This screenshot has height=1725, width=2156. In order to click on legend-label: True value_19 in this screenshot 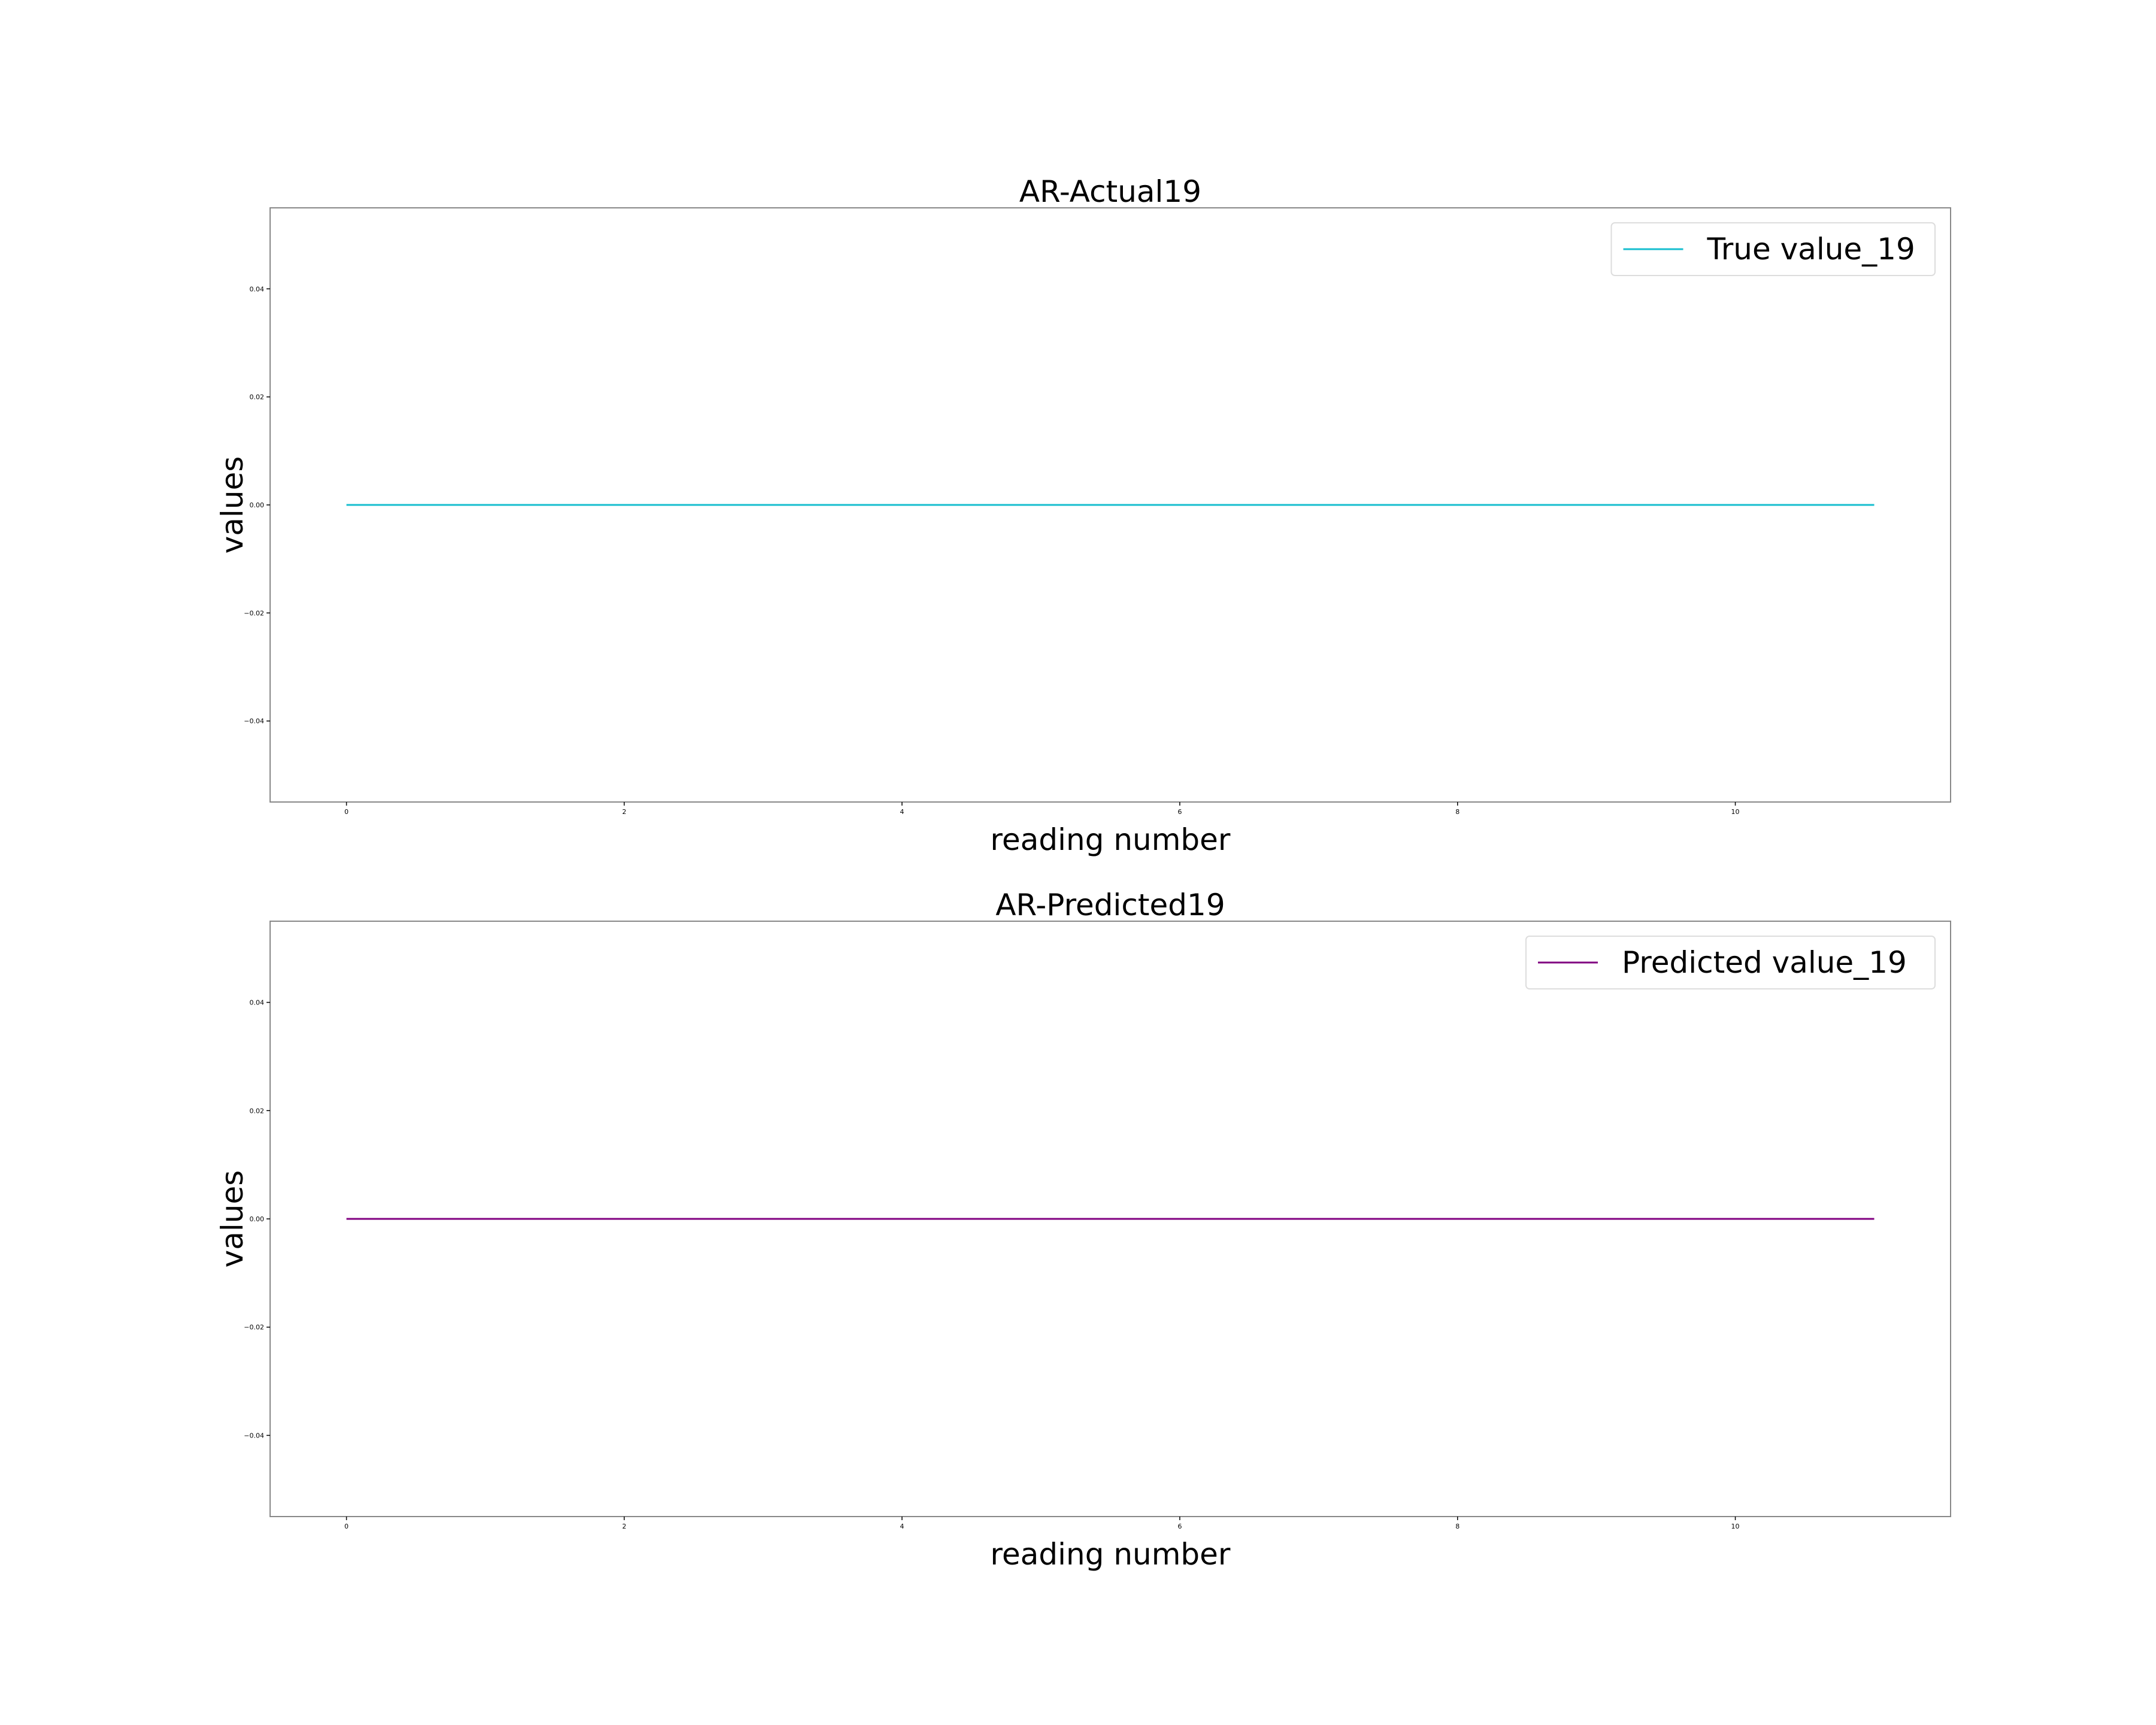, I will do `click(1811, 249)`.